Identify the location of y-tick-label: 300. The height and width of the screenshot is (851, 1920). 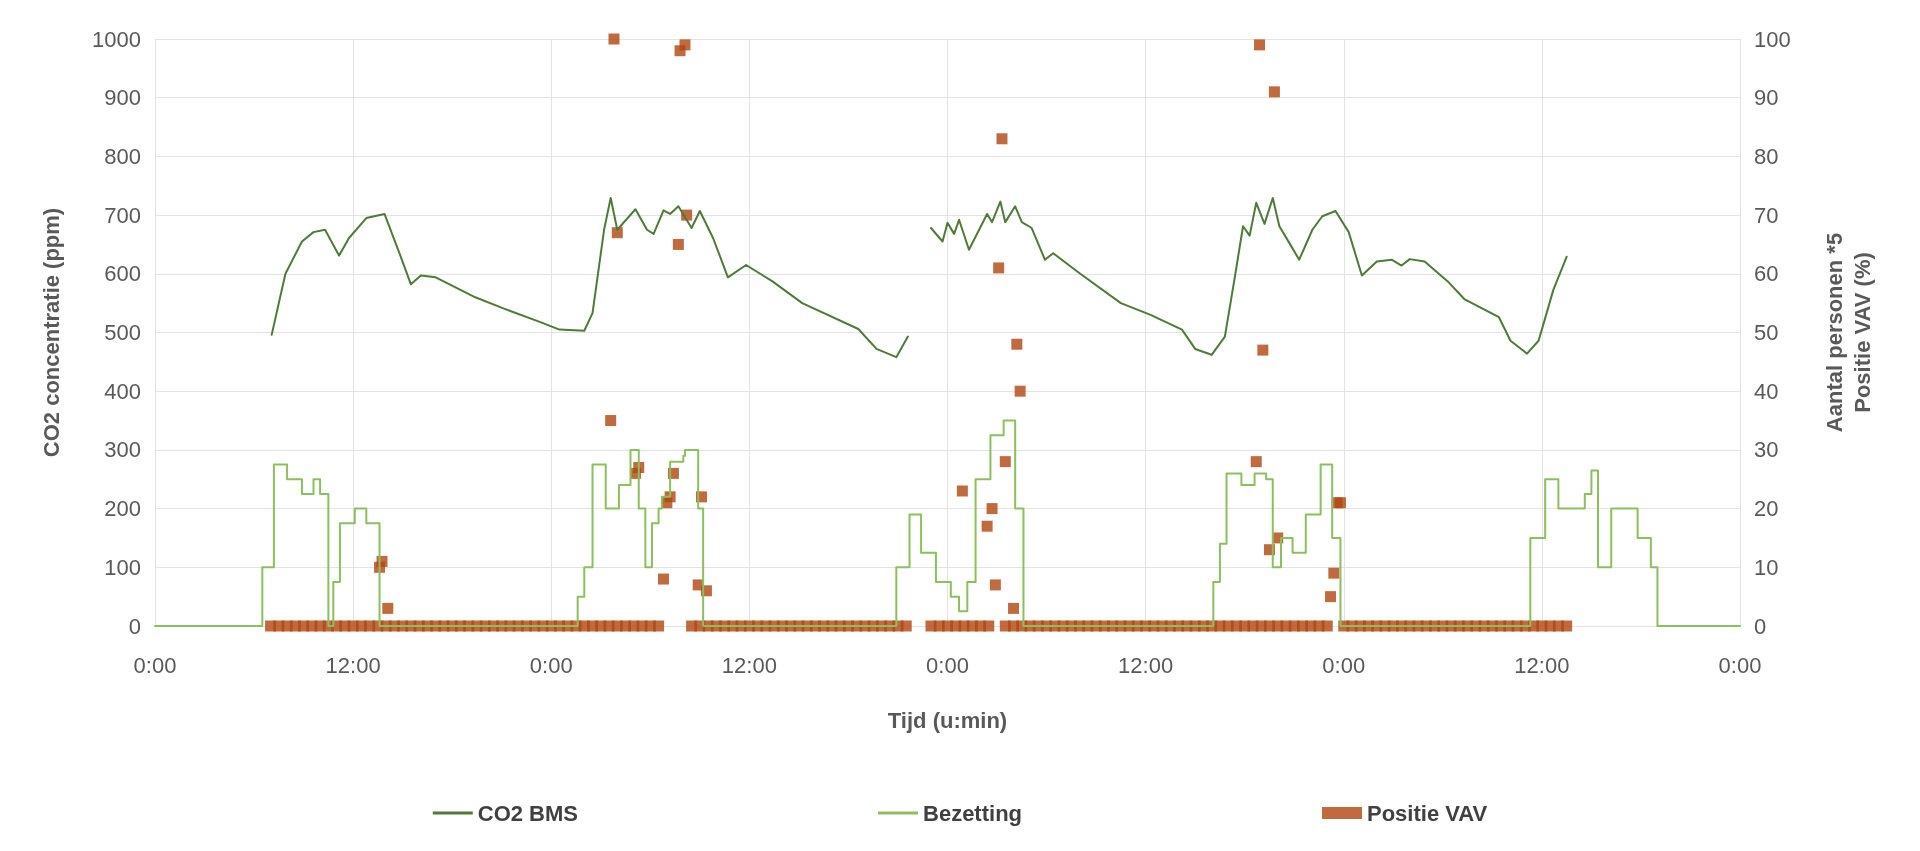
(122, 450).